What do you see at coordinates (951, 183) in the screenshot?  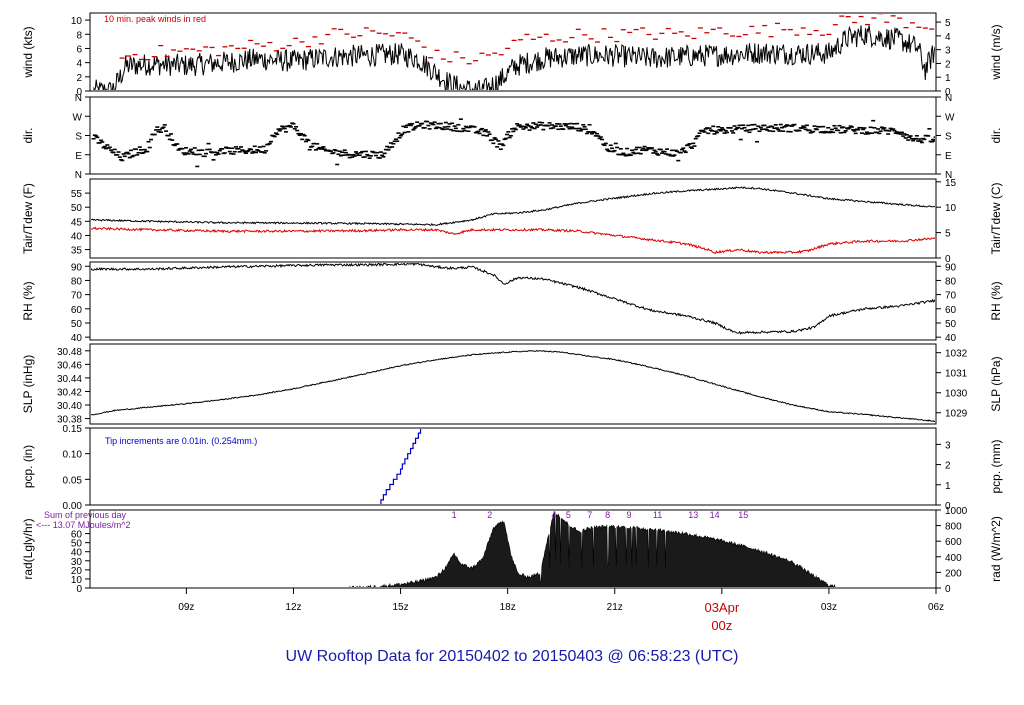 I see `temp-right-tick-label: 15` at bounding box center [951, 183].